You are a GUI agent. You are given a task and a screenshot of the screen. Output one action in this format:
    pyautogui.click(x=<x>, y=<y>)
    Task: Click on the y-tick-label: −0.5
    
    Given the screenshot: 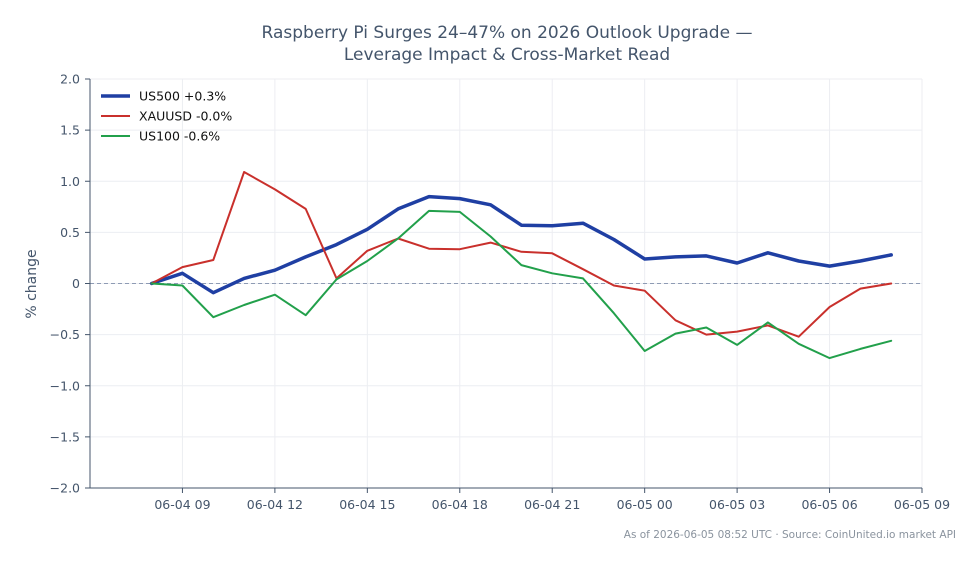 What is the action you would take?
    pyautogui.click(x=65, y=334)
    